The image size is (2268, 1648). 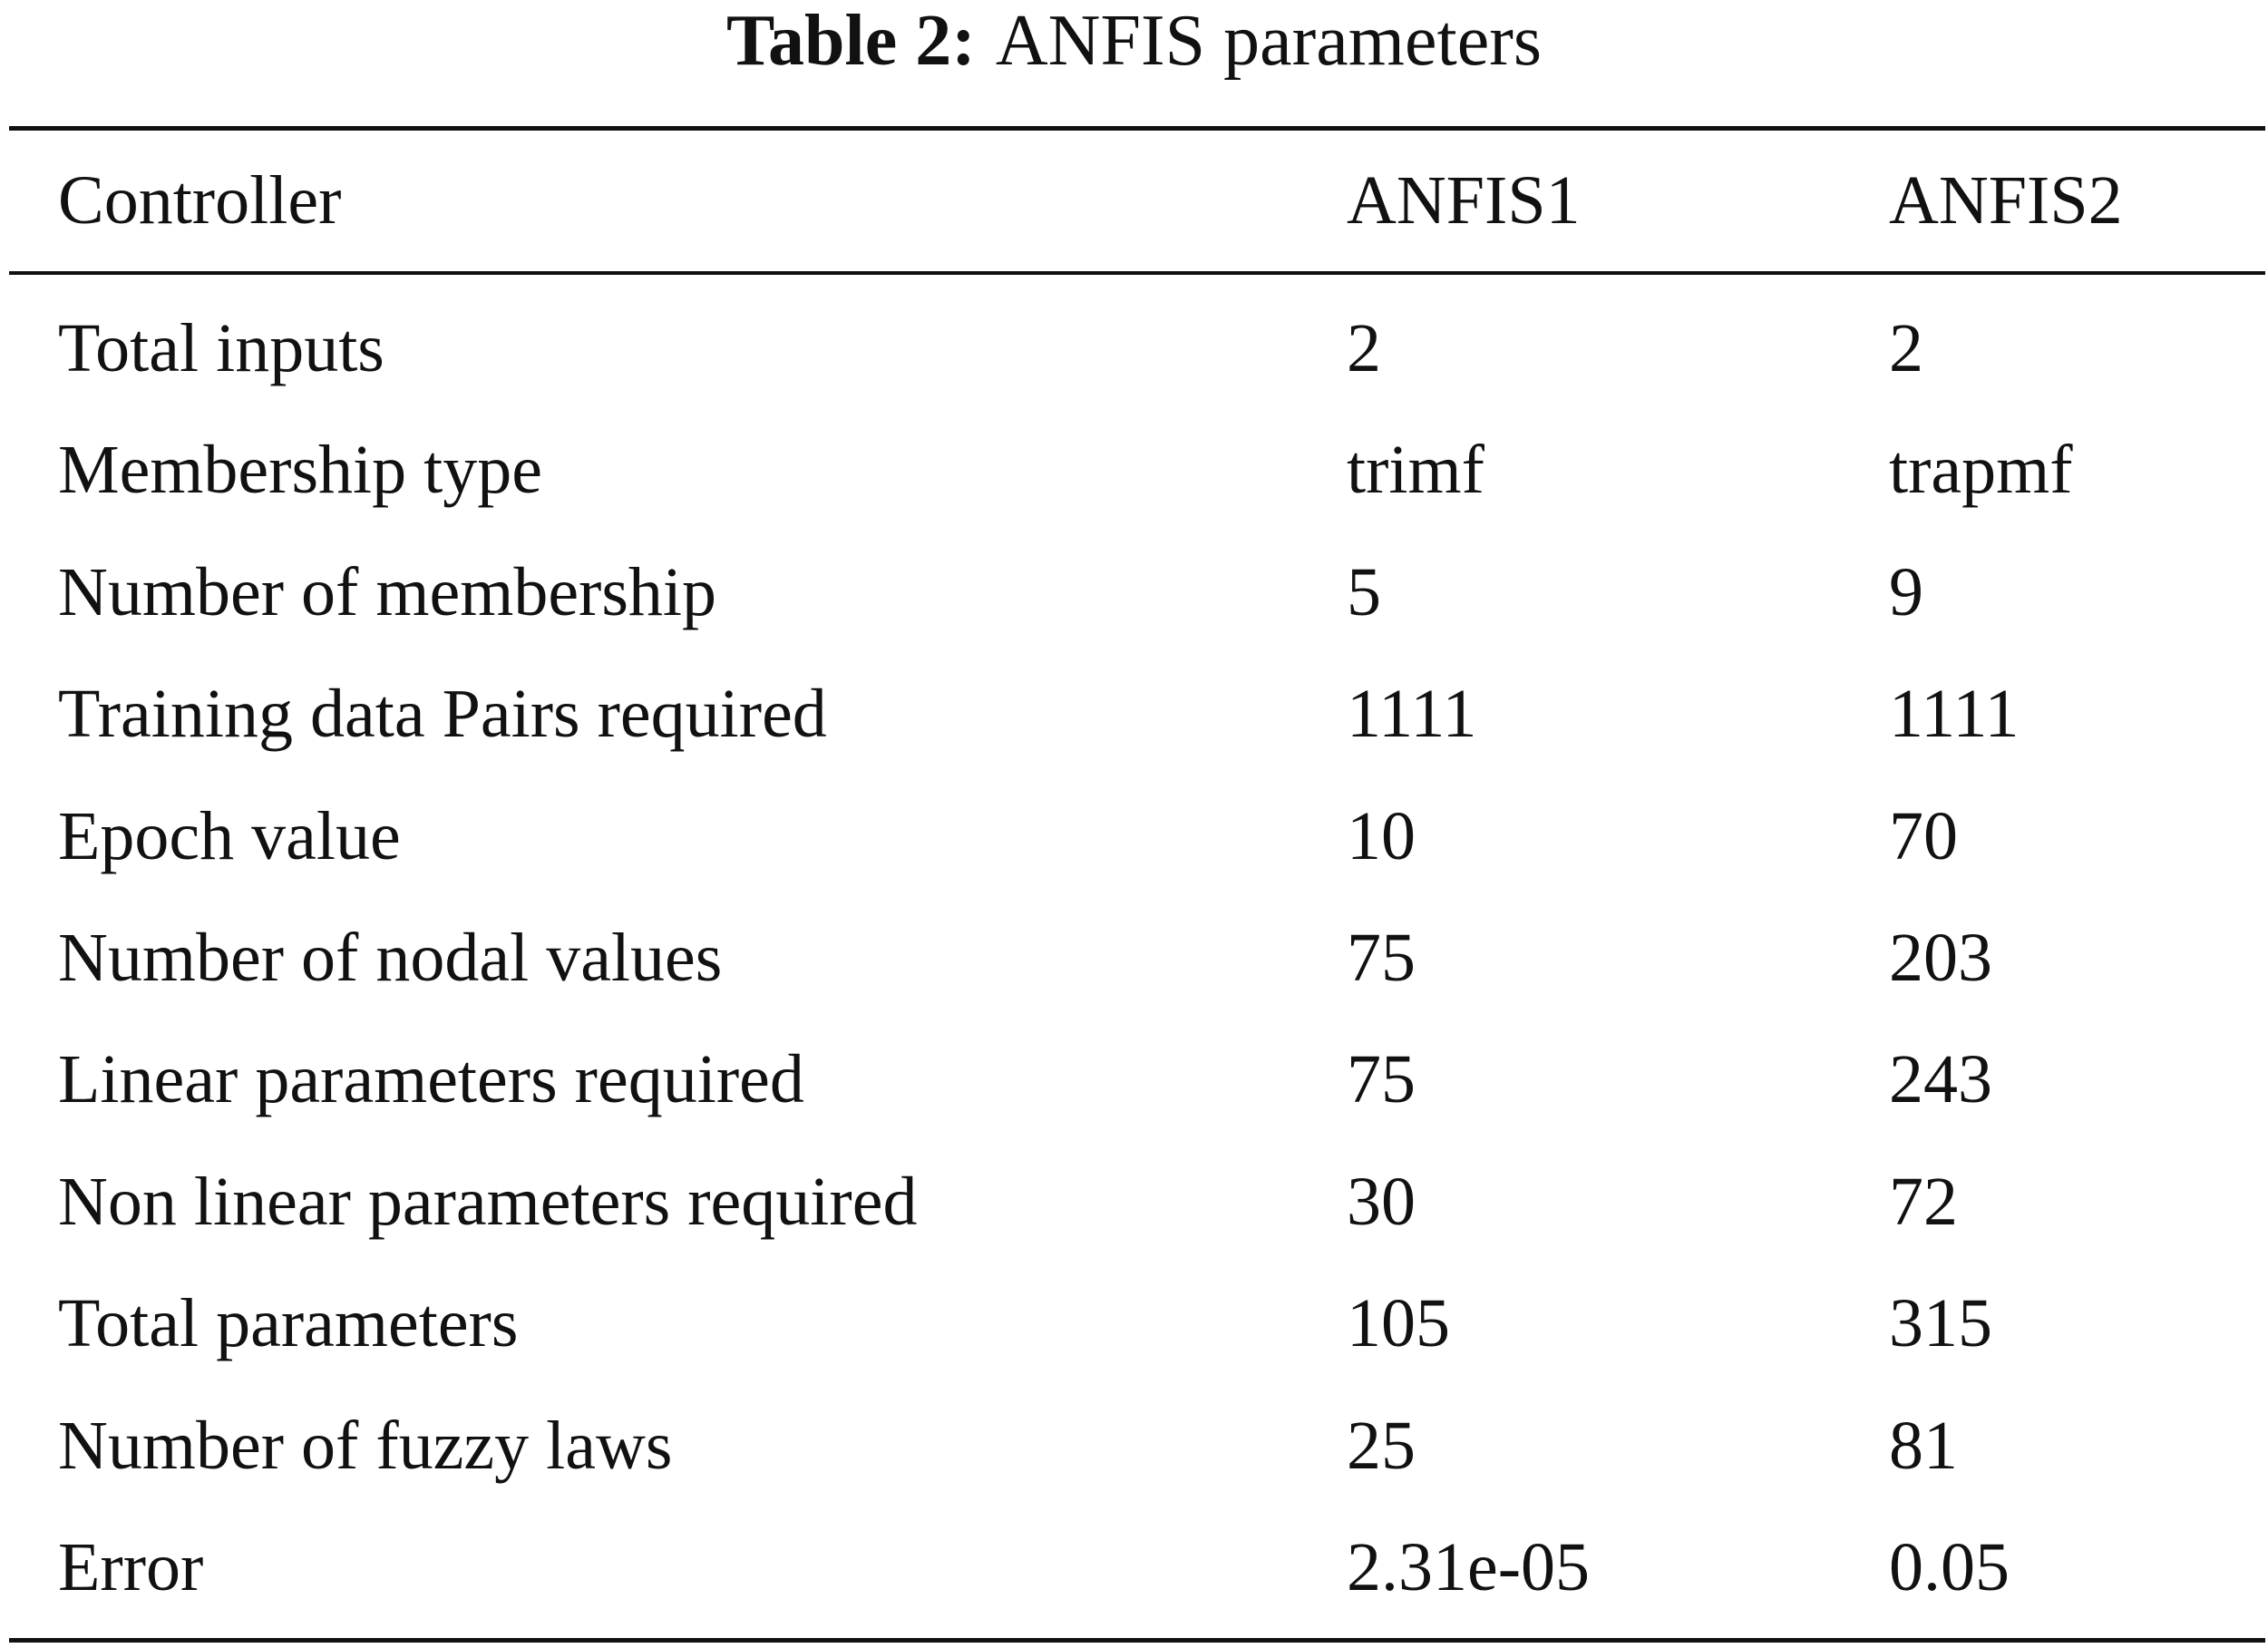 I want to click on table-cell: 81, so click(x=1924, y=1445).